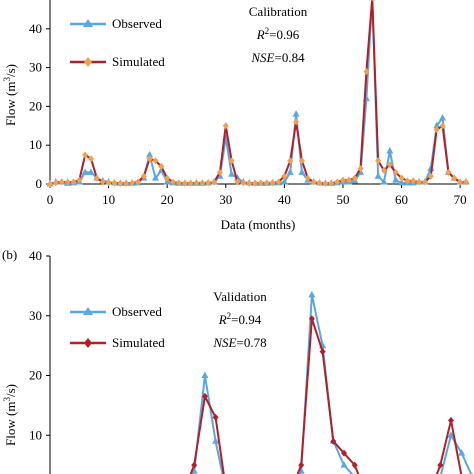 This screenshot has height=474, width=474. What do you see at coordinates (342, 199) in the screenshot?
I see `calibration-x-tick-label: 50` at bounding box center [342, 199].